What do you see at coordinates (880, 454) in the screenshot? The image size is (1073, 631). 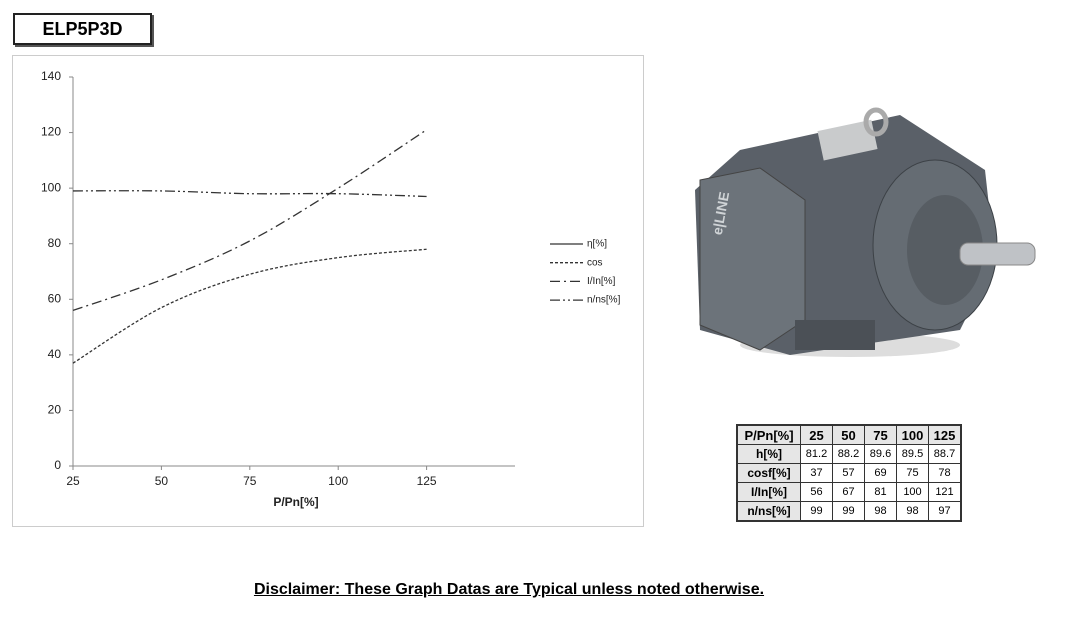 I see `cell: 89.6` at bounding box center [880, 454].